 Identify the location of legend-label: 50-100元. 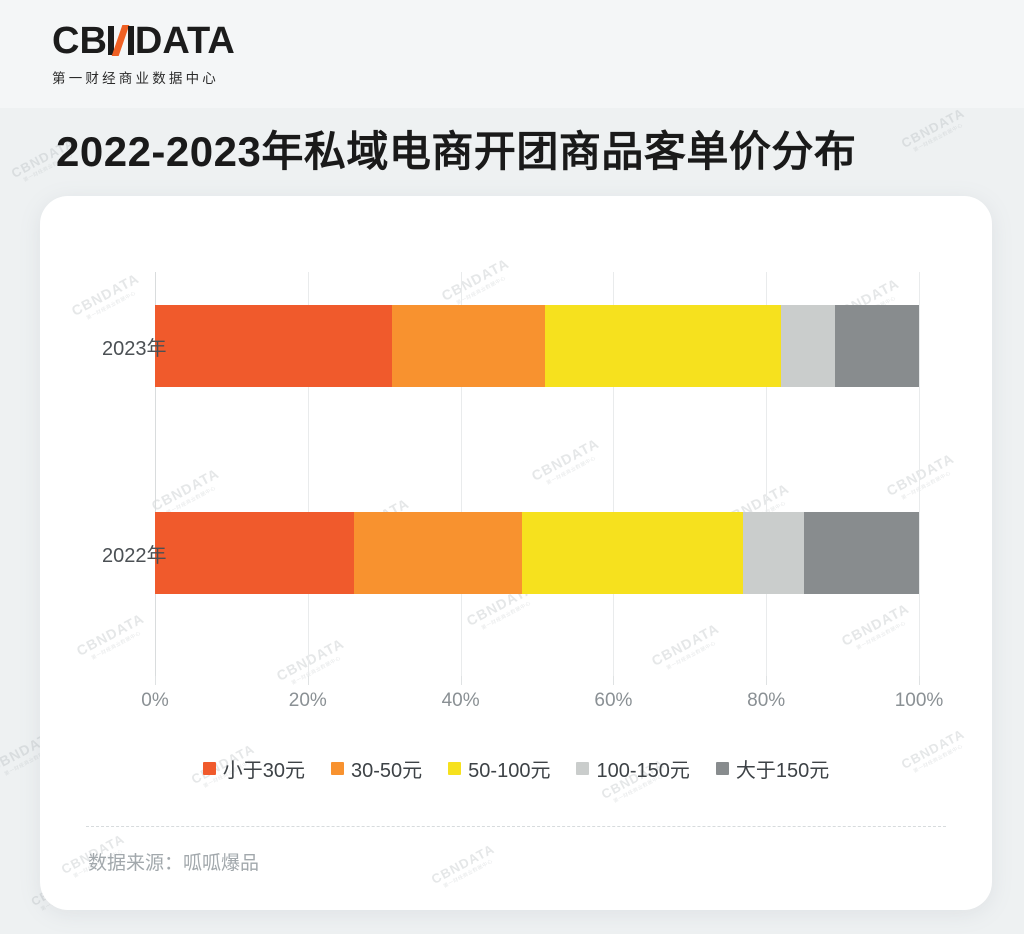
(509, 771).